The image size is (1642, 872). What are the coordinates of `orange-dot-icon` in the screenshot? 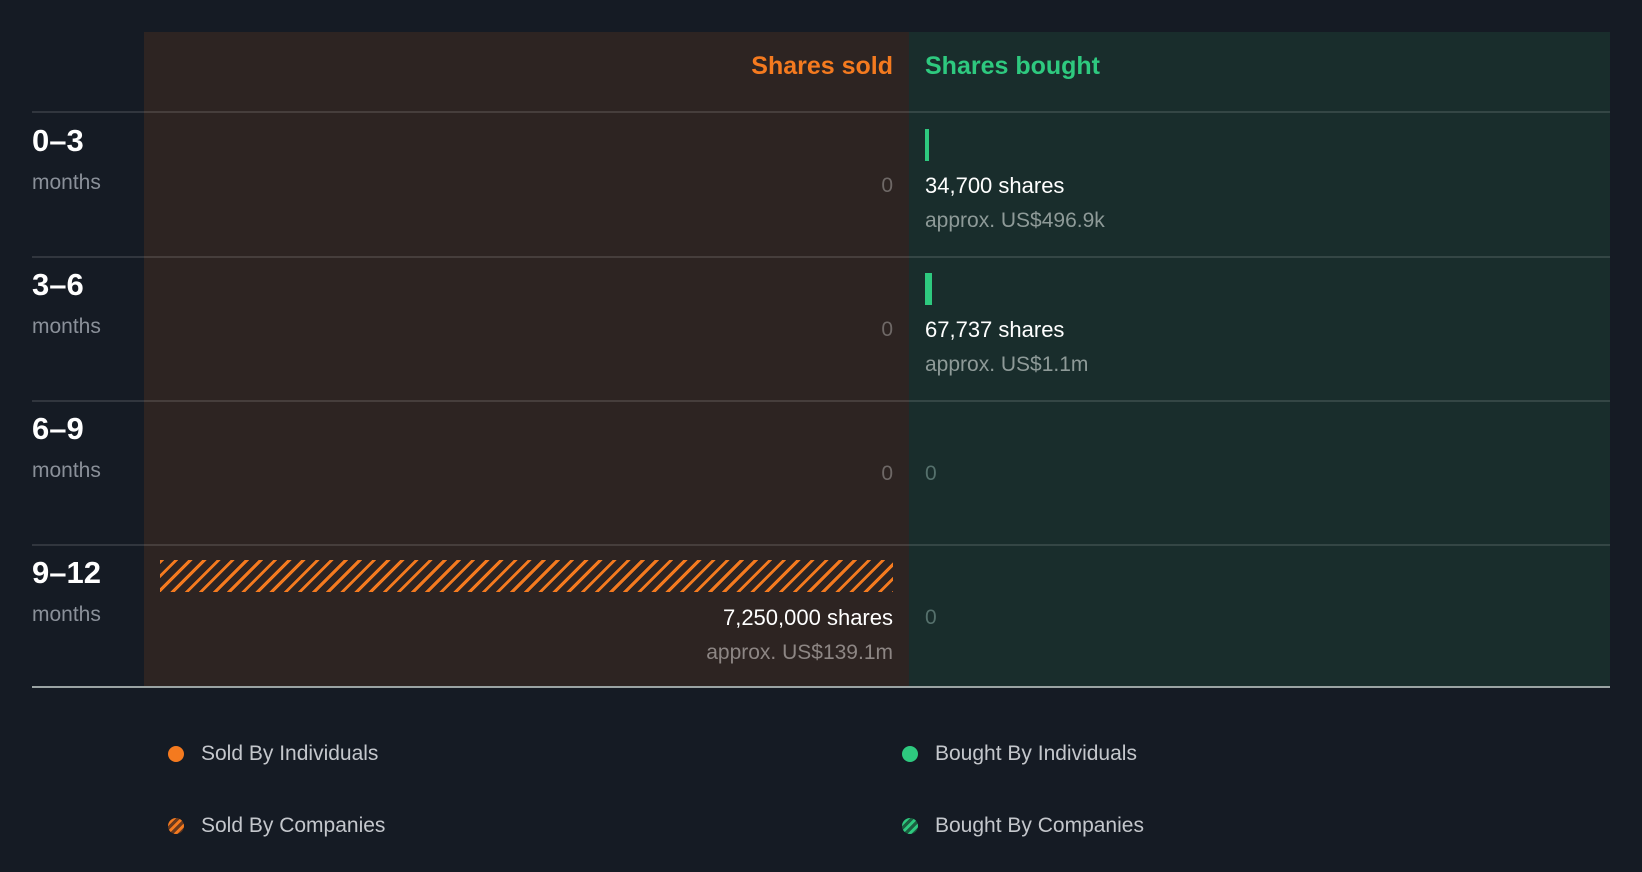 It's located at (176, 754).